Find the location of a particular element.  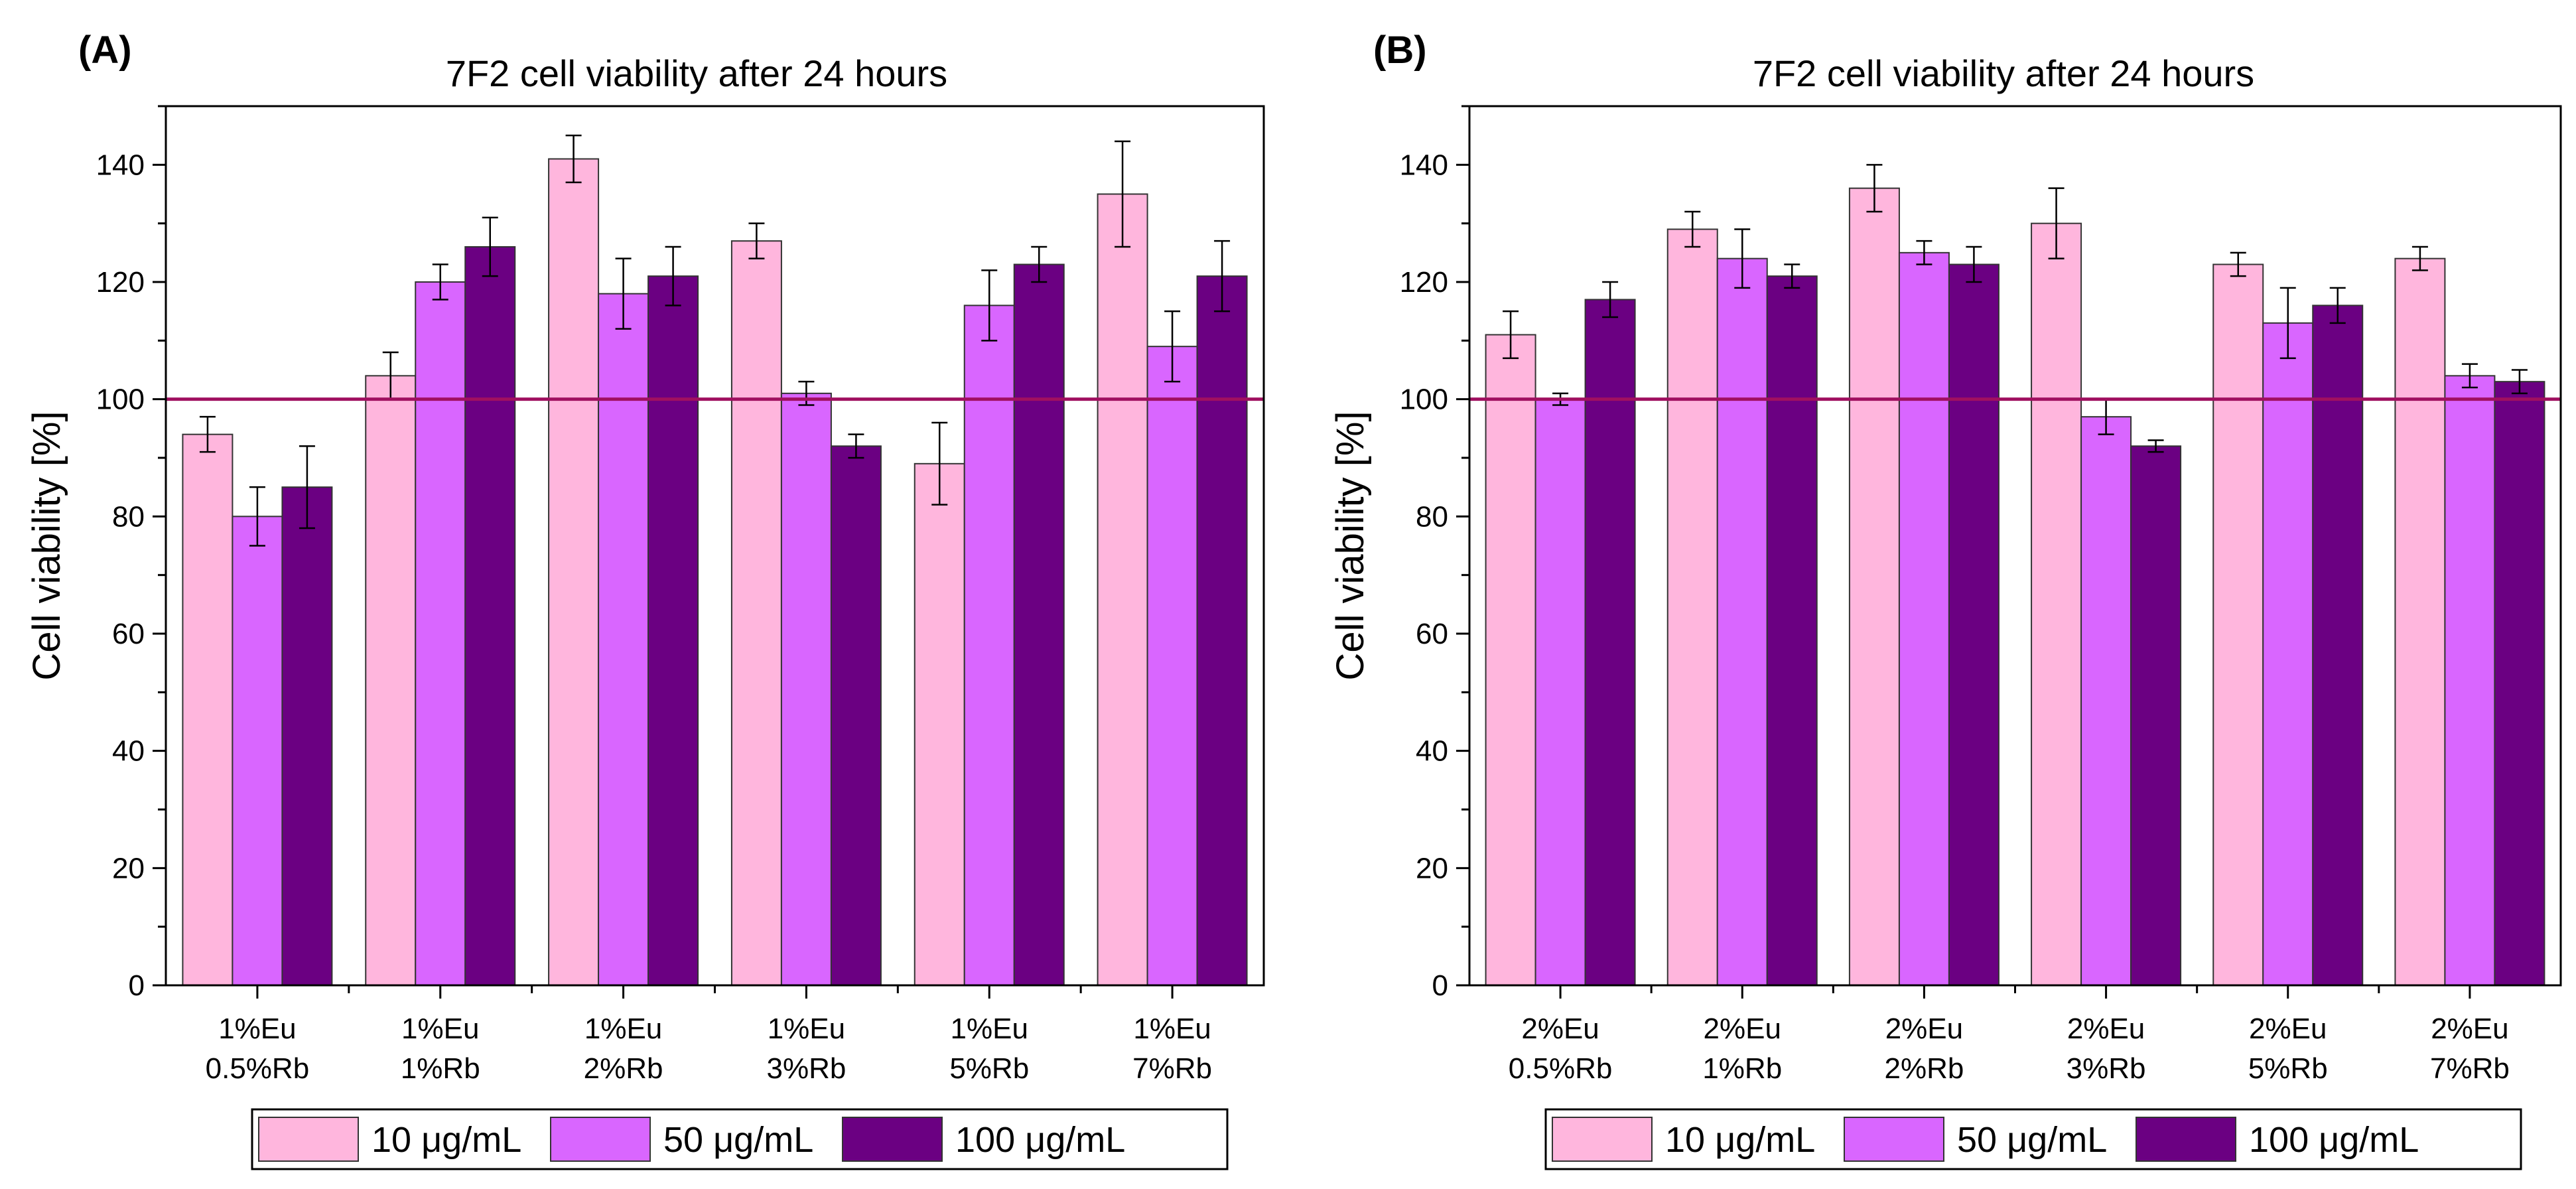

x-category-label: 5%Rb is located at coordinates (2288, 1068).